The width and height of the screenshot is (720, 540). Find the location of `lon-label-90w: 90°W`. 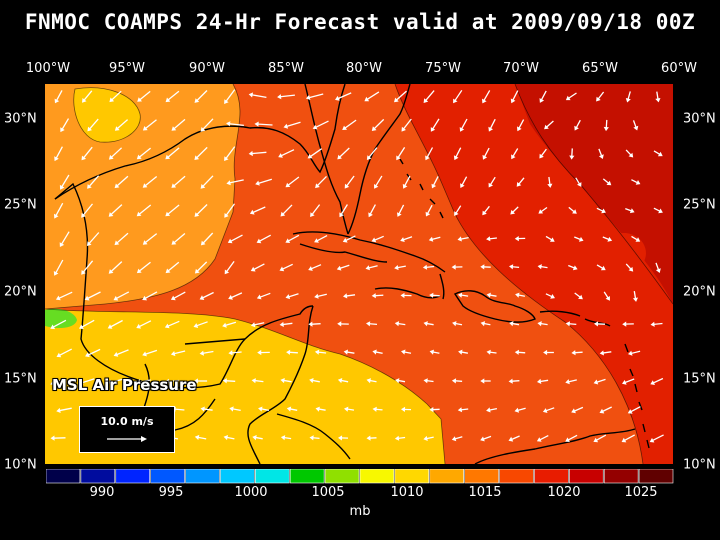

lon-label-90w: 90°W is located at coordinates (207, 68).